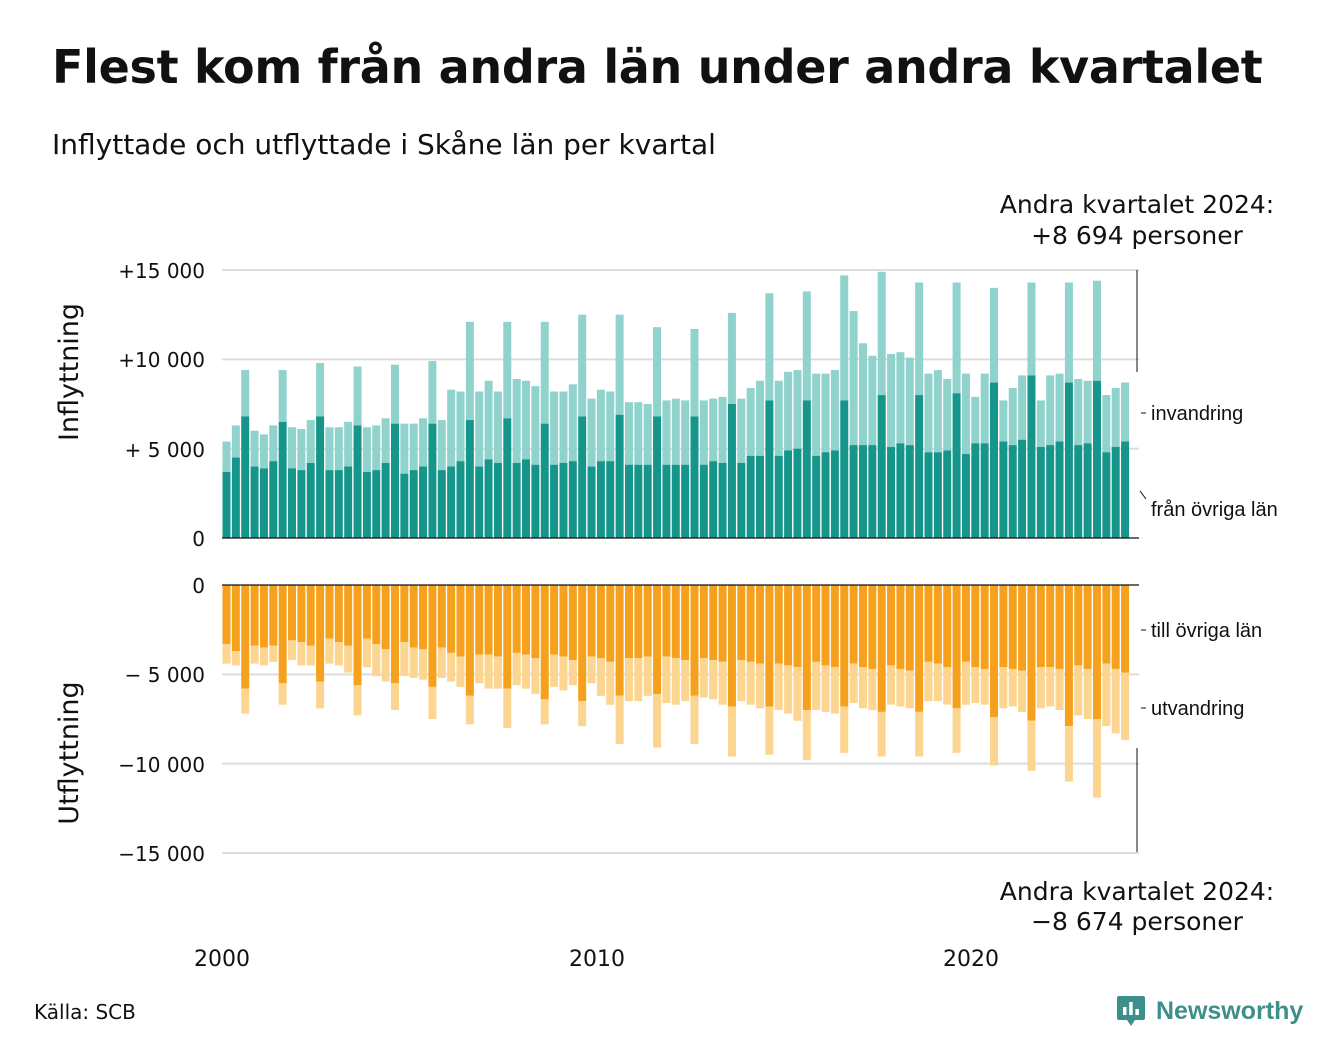  I want to click on source-note: Källa: SCB, so click(85, 1012).